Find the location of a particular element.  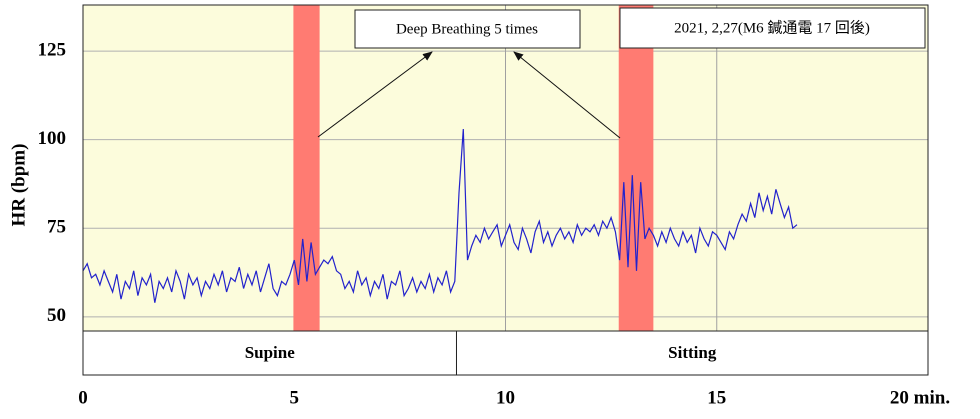

phase-label: Supine is located at coordinates (270, 352).